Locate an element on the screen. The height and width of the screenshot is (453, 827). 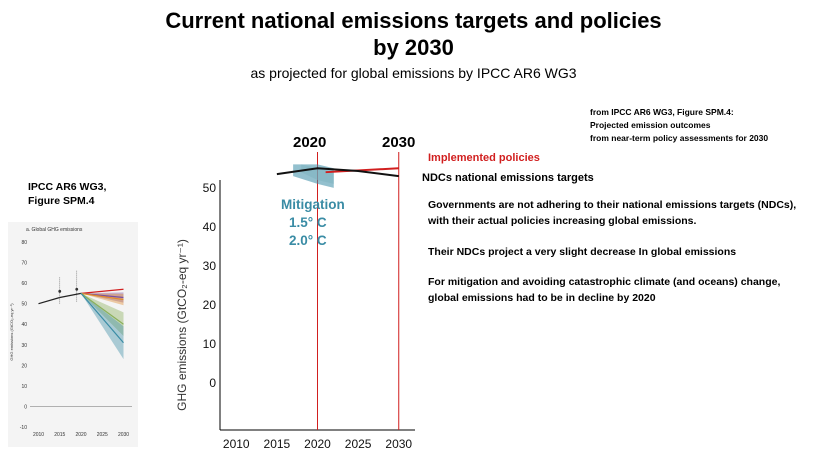
small-x-tick-label: 2025 is located at coordinates (102, 435).